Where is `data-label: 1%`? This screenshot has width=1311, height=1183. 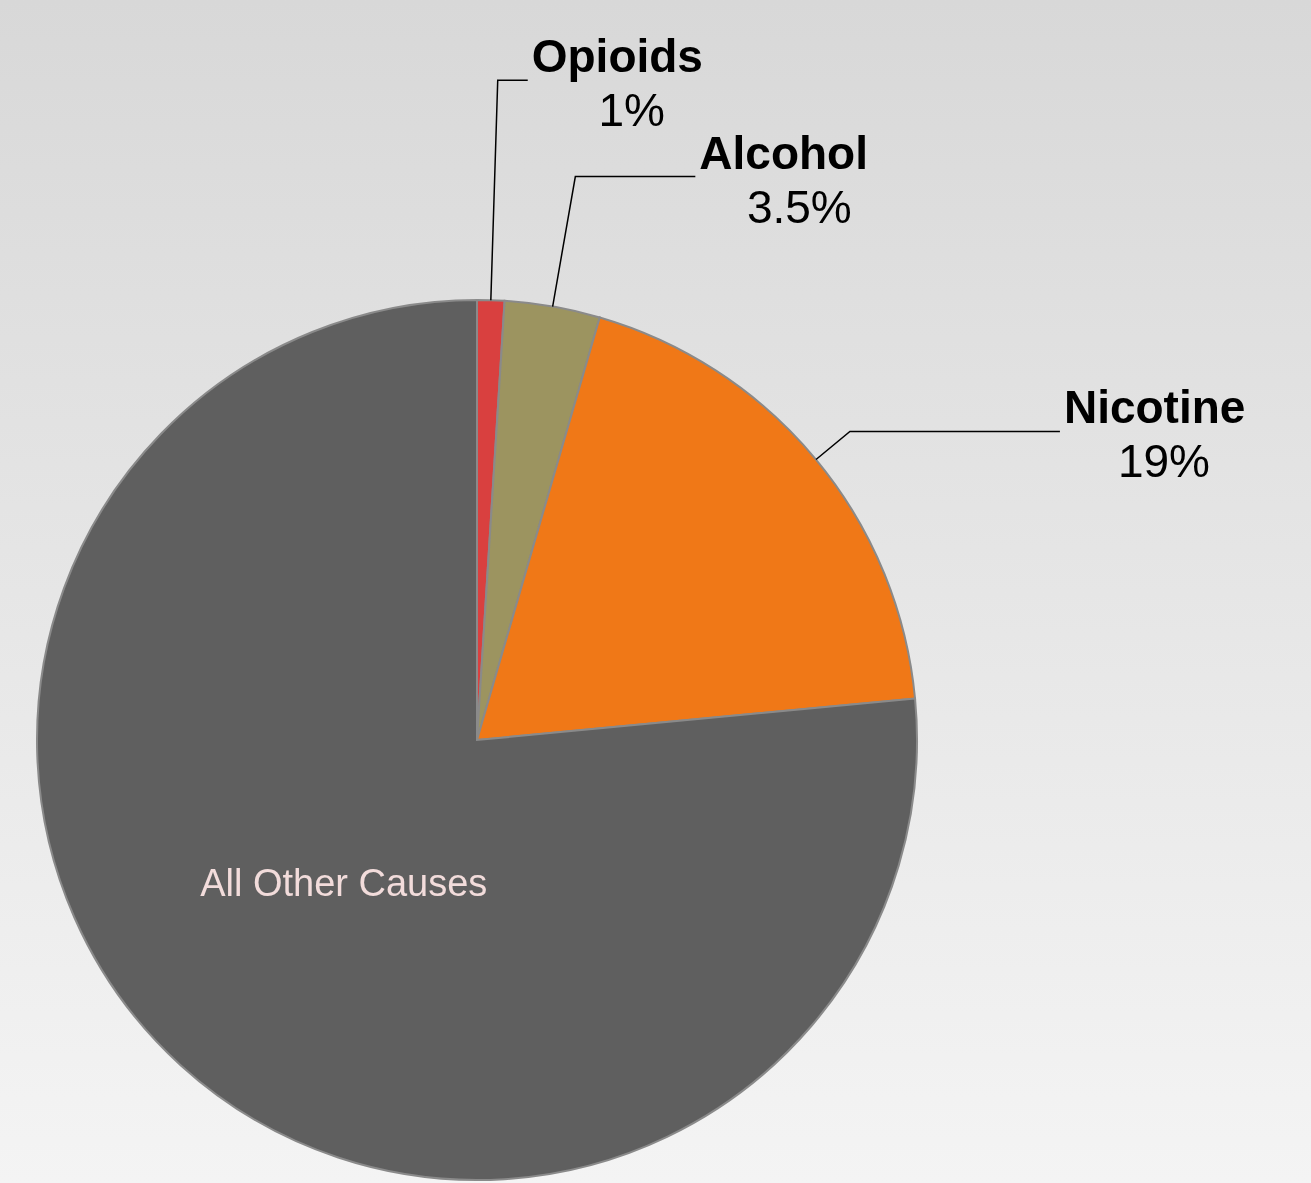
data-label: 1% is located at coordinates (631, 110).